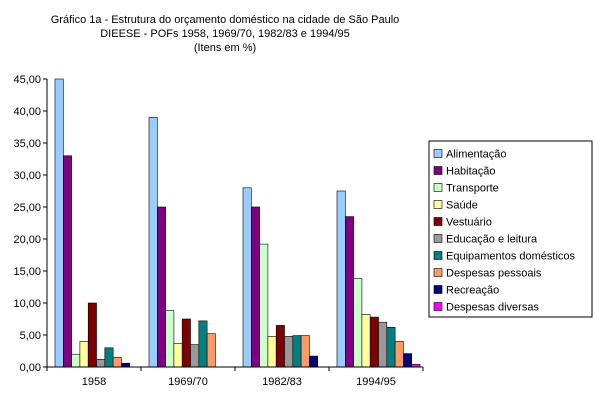 The height and width of the screenshot is (400, 595). What do you see at coordinates (492, 240) in the screenshot?
I see `legend-label: Educação e leitura` at bounding box center [492, 240].